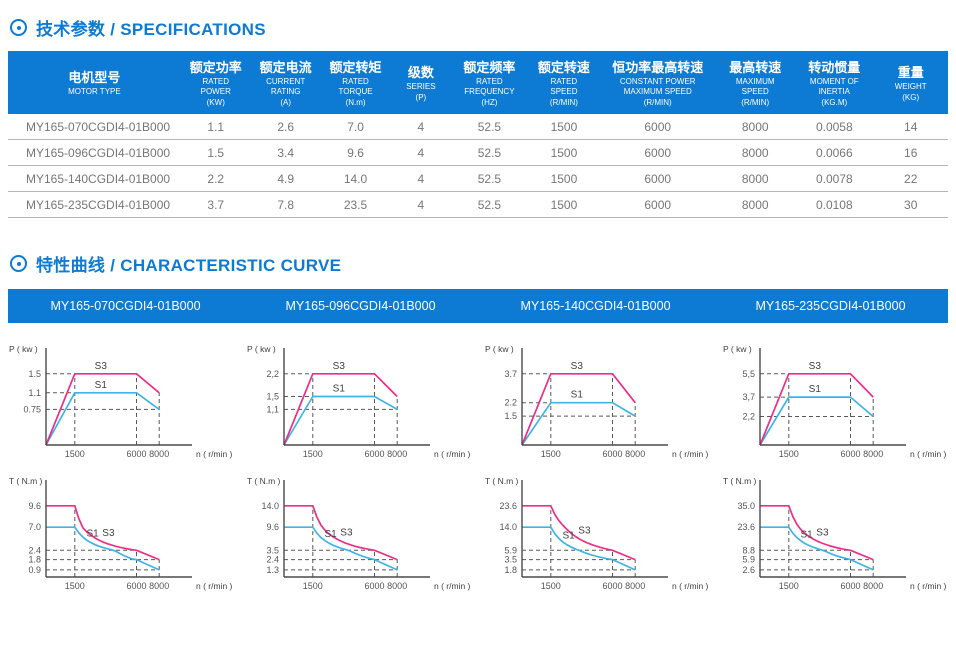 This screenshot has height=649, width=956. Describe the element at coordinates (510, 403) in the screenshot. I see `svg-text: 2.2` at that location.